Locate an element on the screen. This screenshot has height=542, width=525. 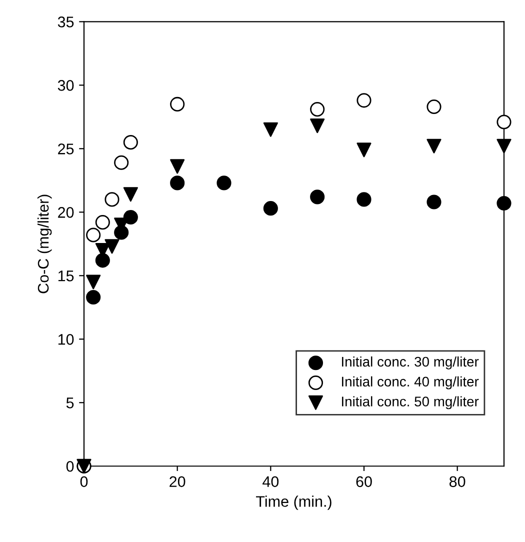
legend-label: Initial conc. 40 mg/liter is located at coordinates (410, 383).